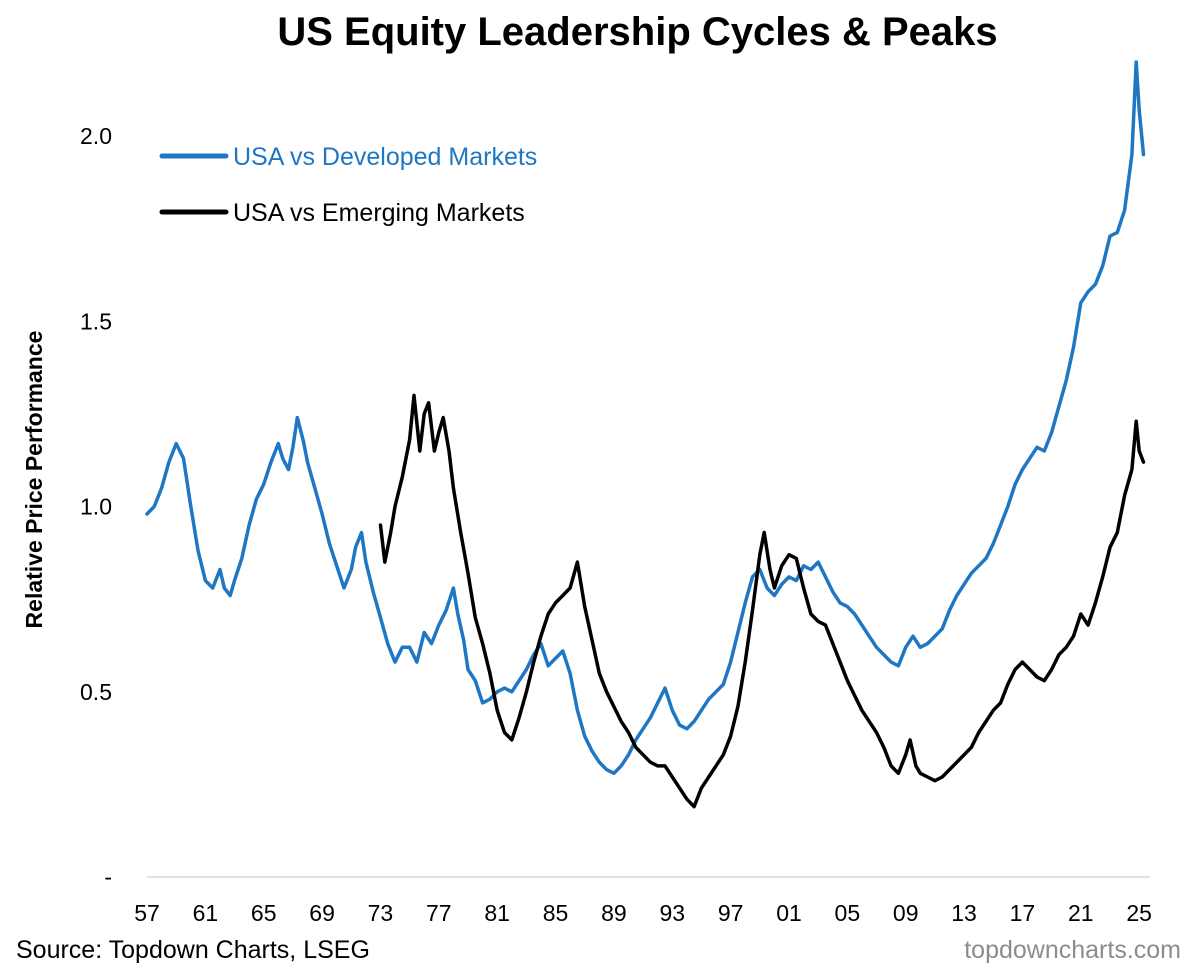 The image size is (1195, 970). I want to click on x-tick-label: 69, so click(322, 913).